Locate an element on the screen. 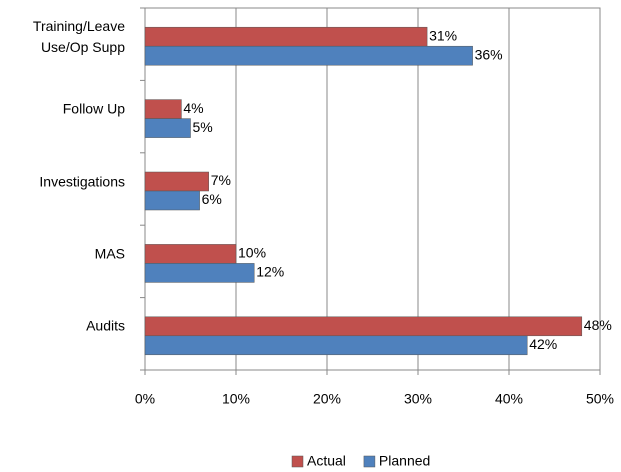  data-label: 10% is located at coordinates (252, 253).